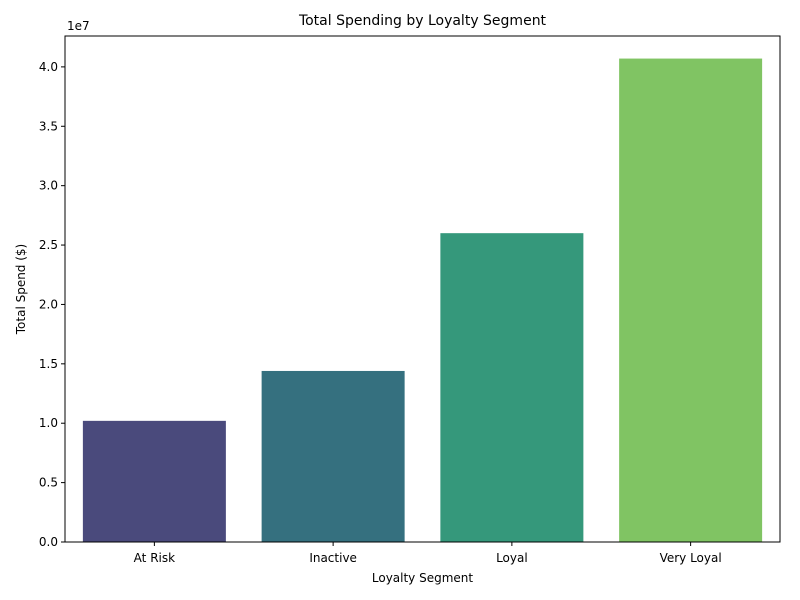  Describe the element at coordinates (48, 542) in the screenshot. I see `y-tick-label: 0.0` at that location.